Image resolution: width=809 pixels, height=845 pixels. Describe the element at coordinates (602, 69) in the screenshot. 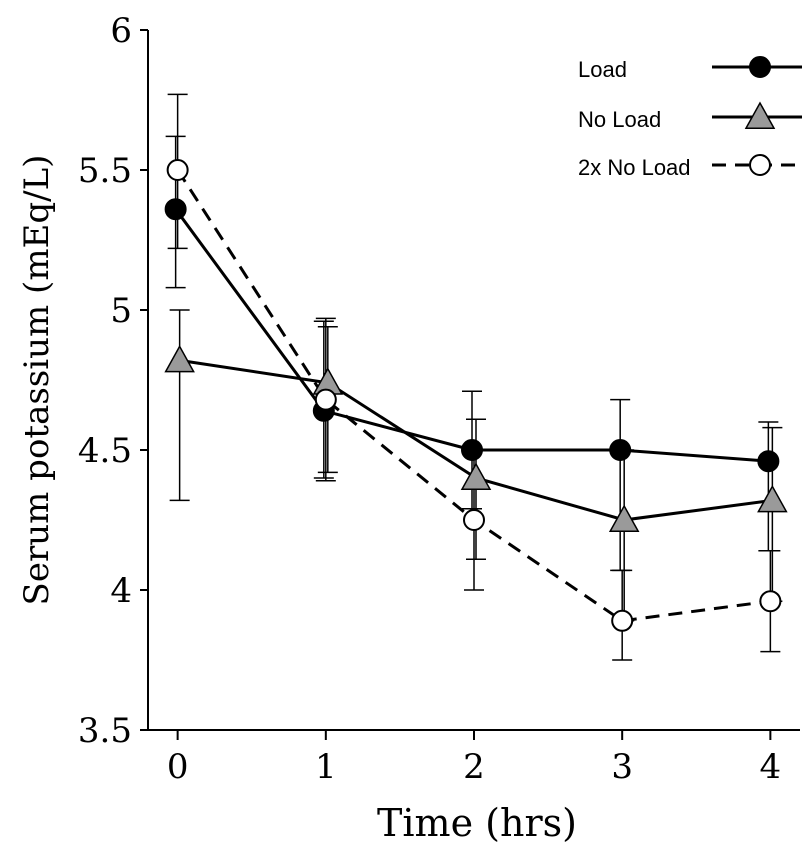

I see `legend-label-load: Load` at that location.